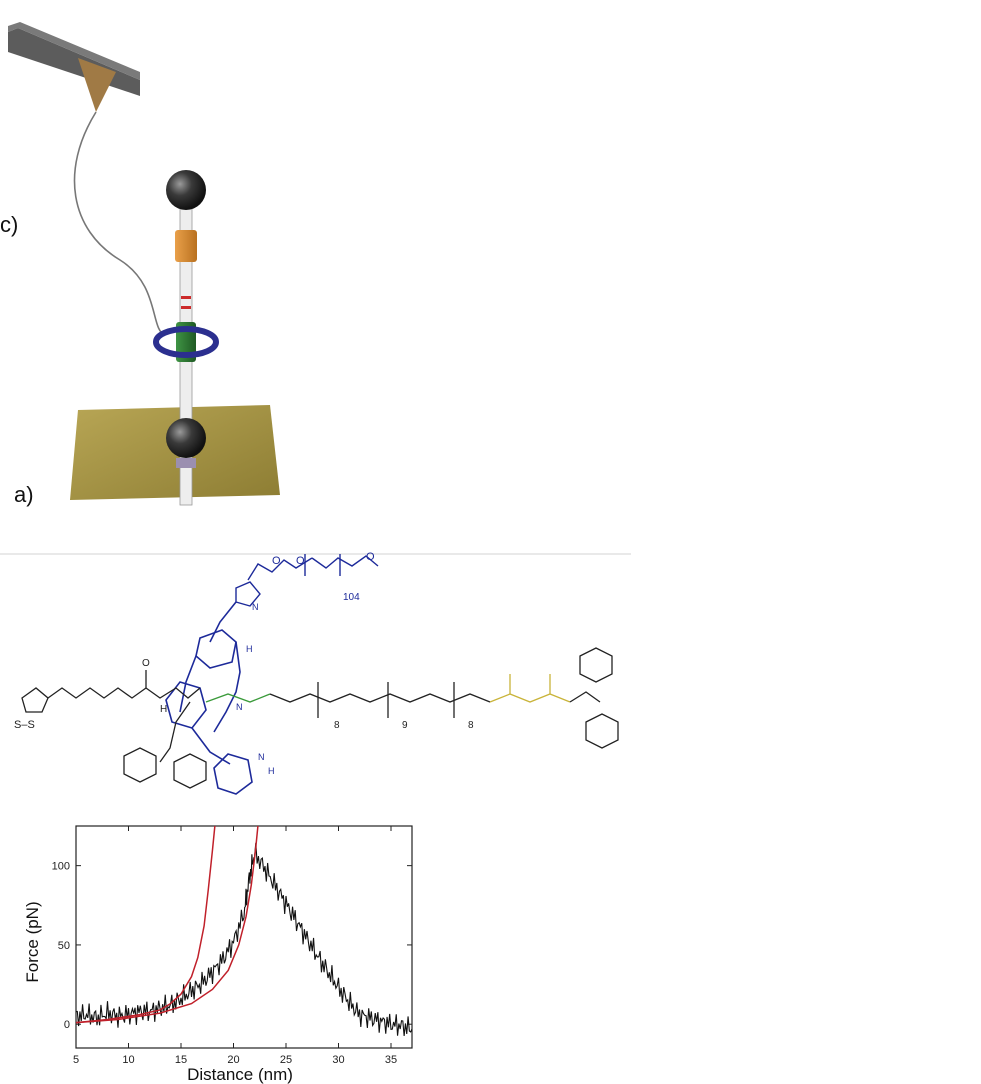 The image size is (981, 1084). What do you see at coordinates (594, 698) in the screenshot?
I see `diphenyl-right` at bounding box center [594, 698].